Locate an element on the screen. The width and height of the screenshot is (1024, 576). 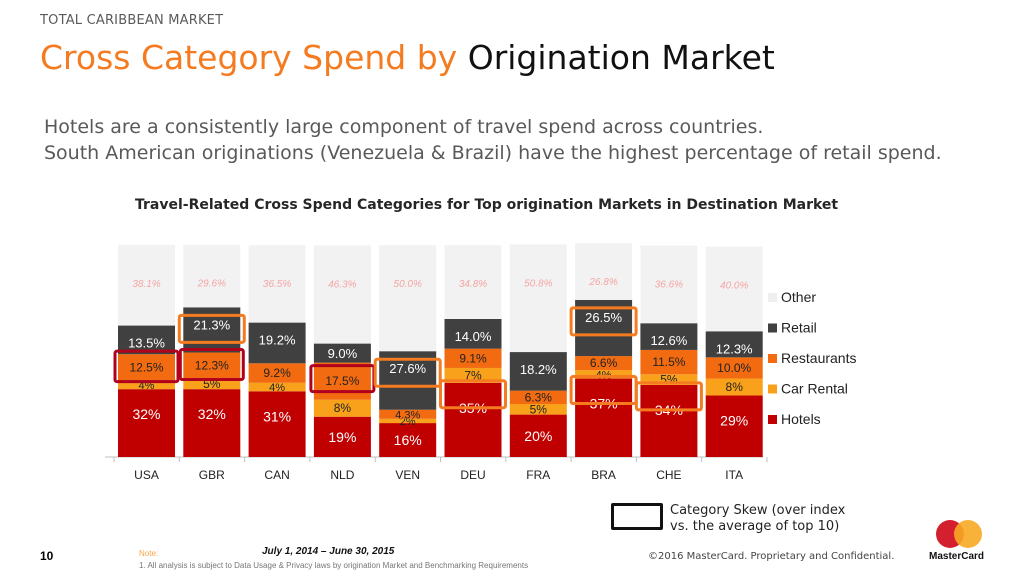
data-label-restaurants-bra: 6.6% is located at coordinates (604, 363).